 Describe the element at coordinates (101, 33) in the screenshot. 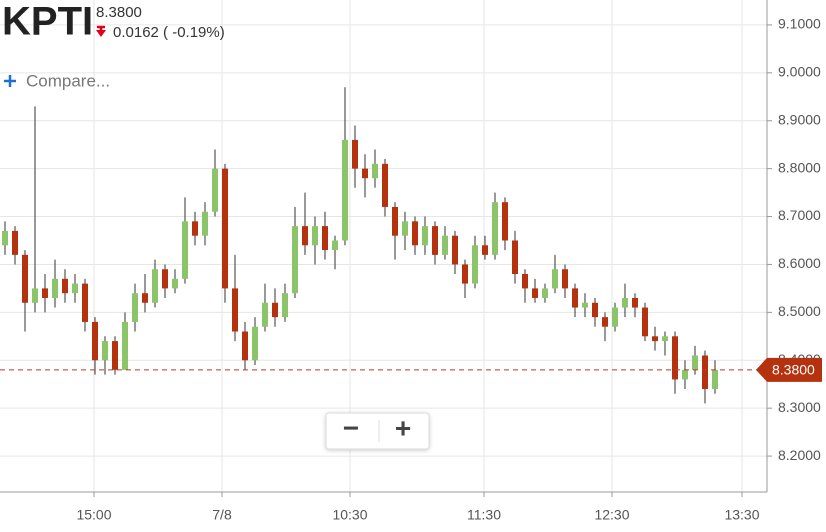

I see `down-arrow` at that location.